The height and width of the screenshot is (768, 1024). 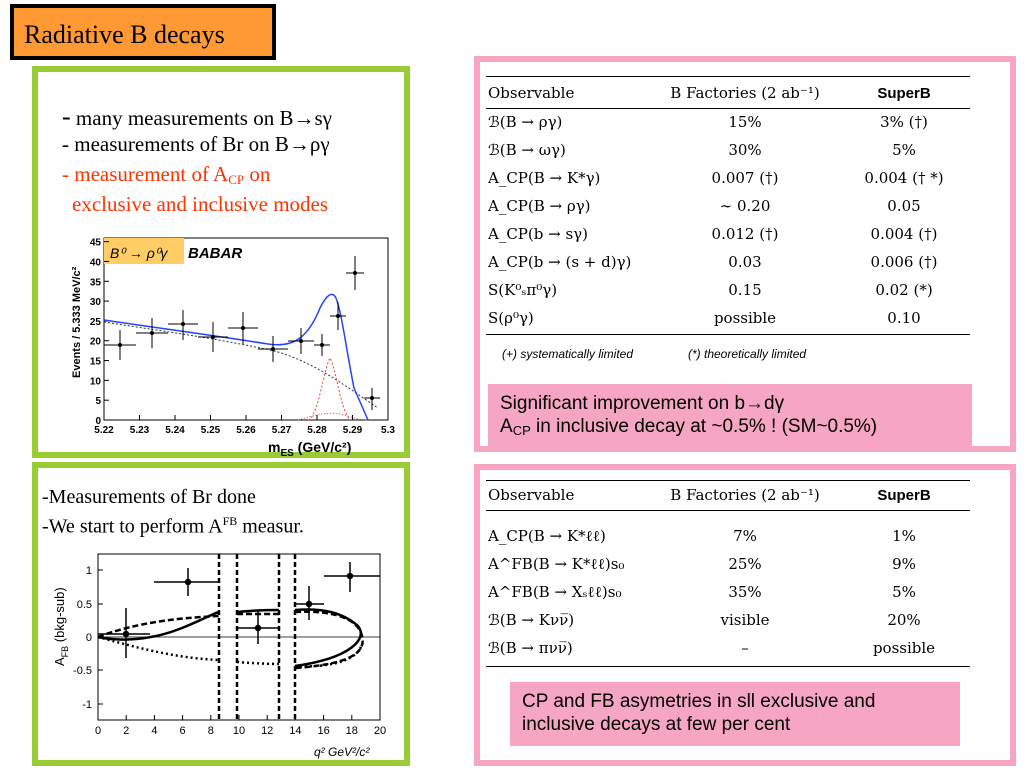 I want to click on cell-superb: 5%, so click(x=904, y=592).